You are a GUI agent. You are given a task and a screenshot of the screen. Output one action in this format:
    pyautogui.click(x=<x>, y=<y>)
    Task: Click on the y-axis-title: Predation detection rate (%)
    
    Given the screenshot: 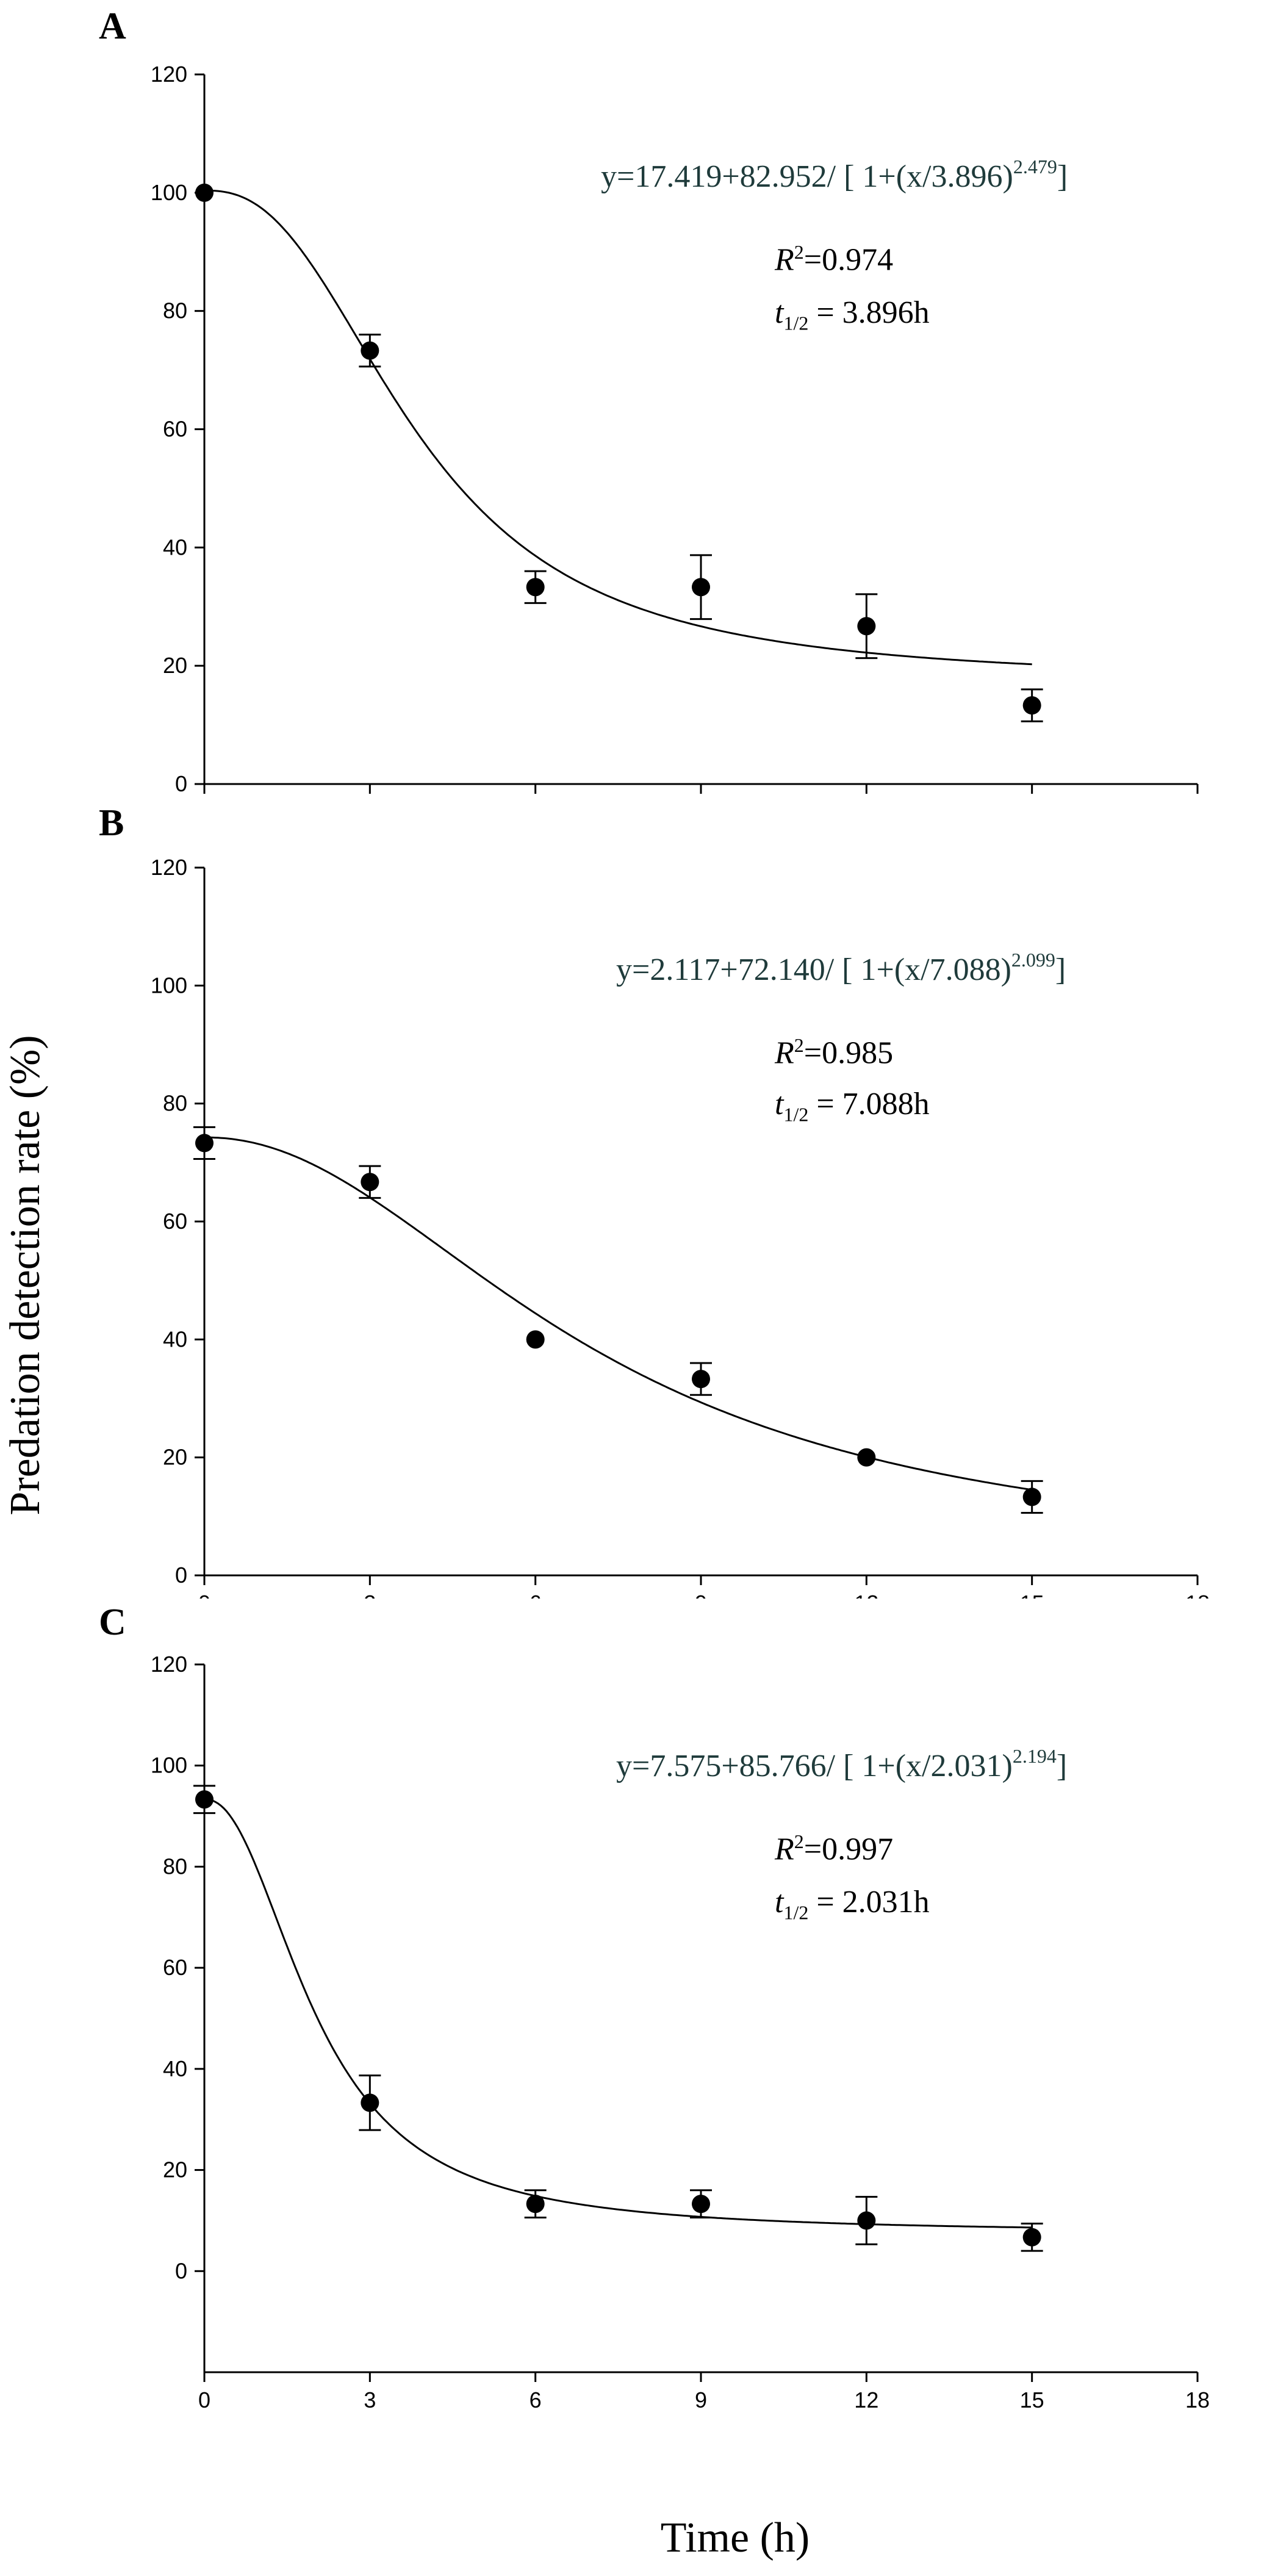 What is the action you would take?
    pyautogui.click(x=25, y=1275)
    